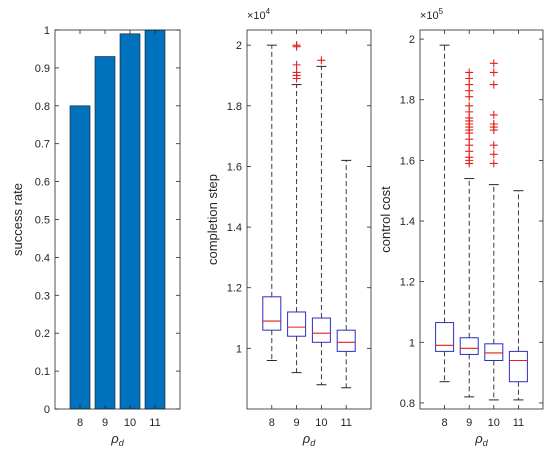 This screenshot has width=550, height=461. Describe the element at coordinates (42, 221) in the screenshot. I see `y-tick-label: 0.5` at that location.